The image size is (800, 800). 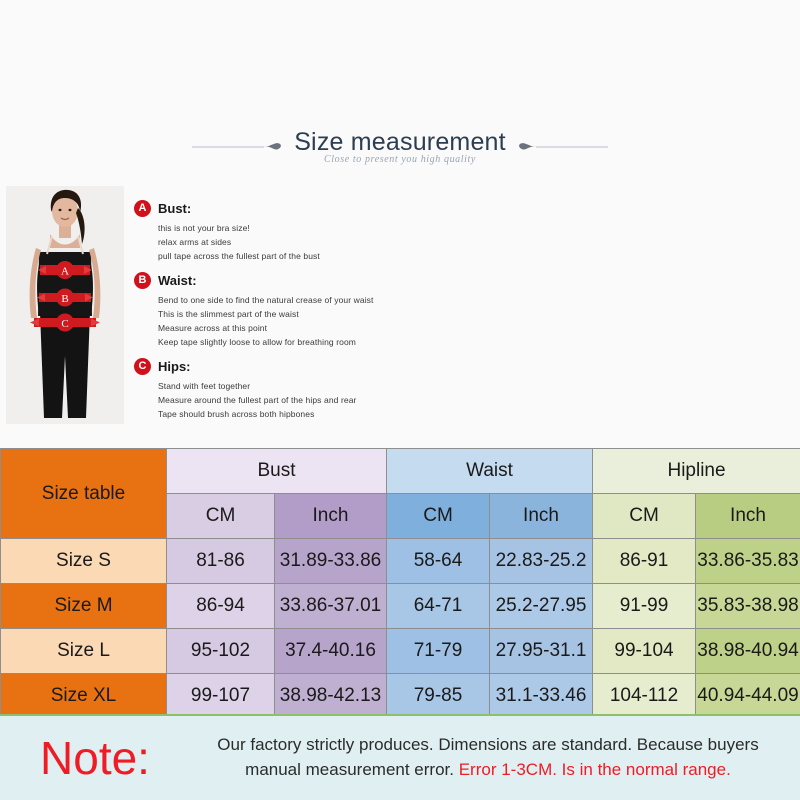 What do you see at coordinates (747, 696) in the screenshot?
I see `table-cell-hip-inch: 40.94-44.09` at bounding box center [747, 696].